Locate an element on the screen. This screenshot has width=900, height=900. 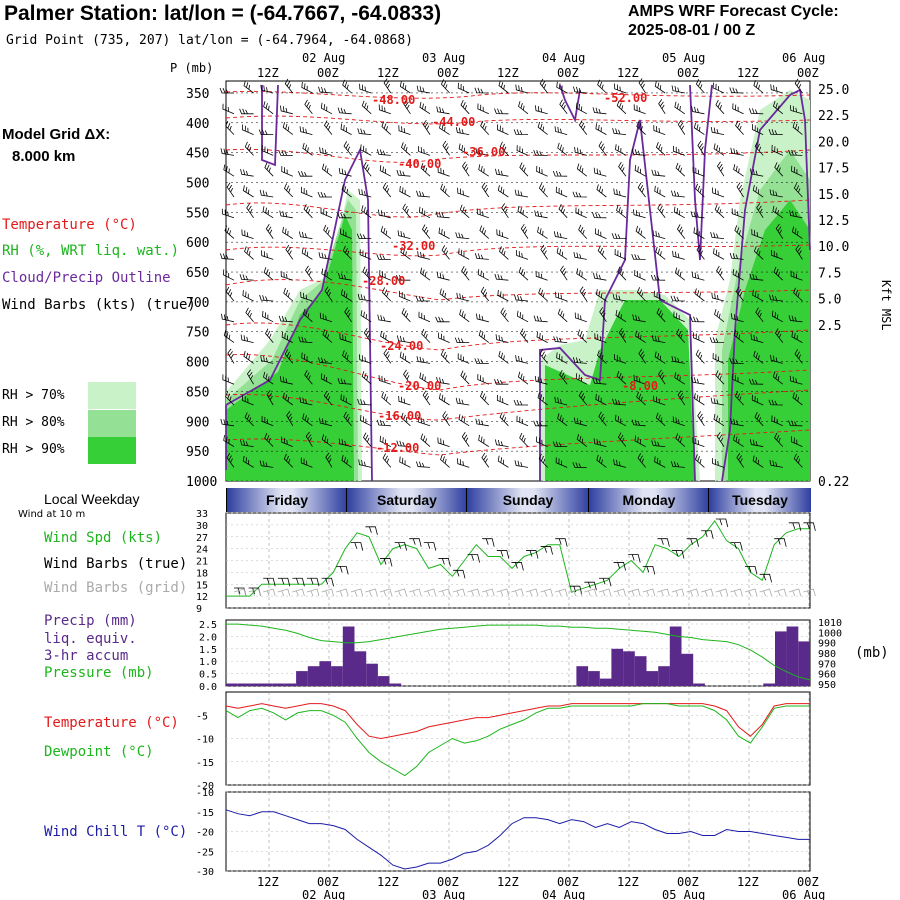
pressure-tick-label: 950 is located at coordinates (827, 685).